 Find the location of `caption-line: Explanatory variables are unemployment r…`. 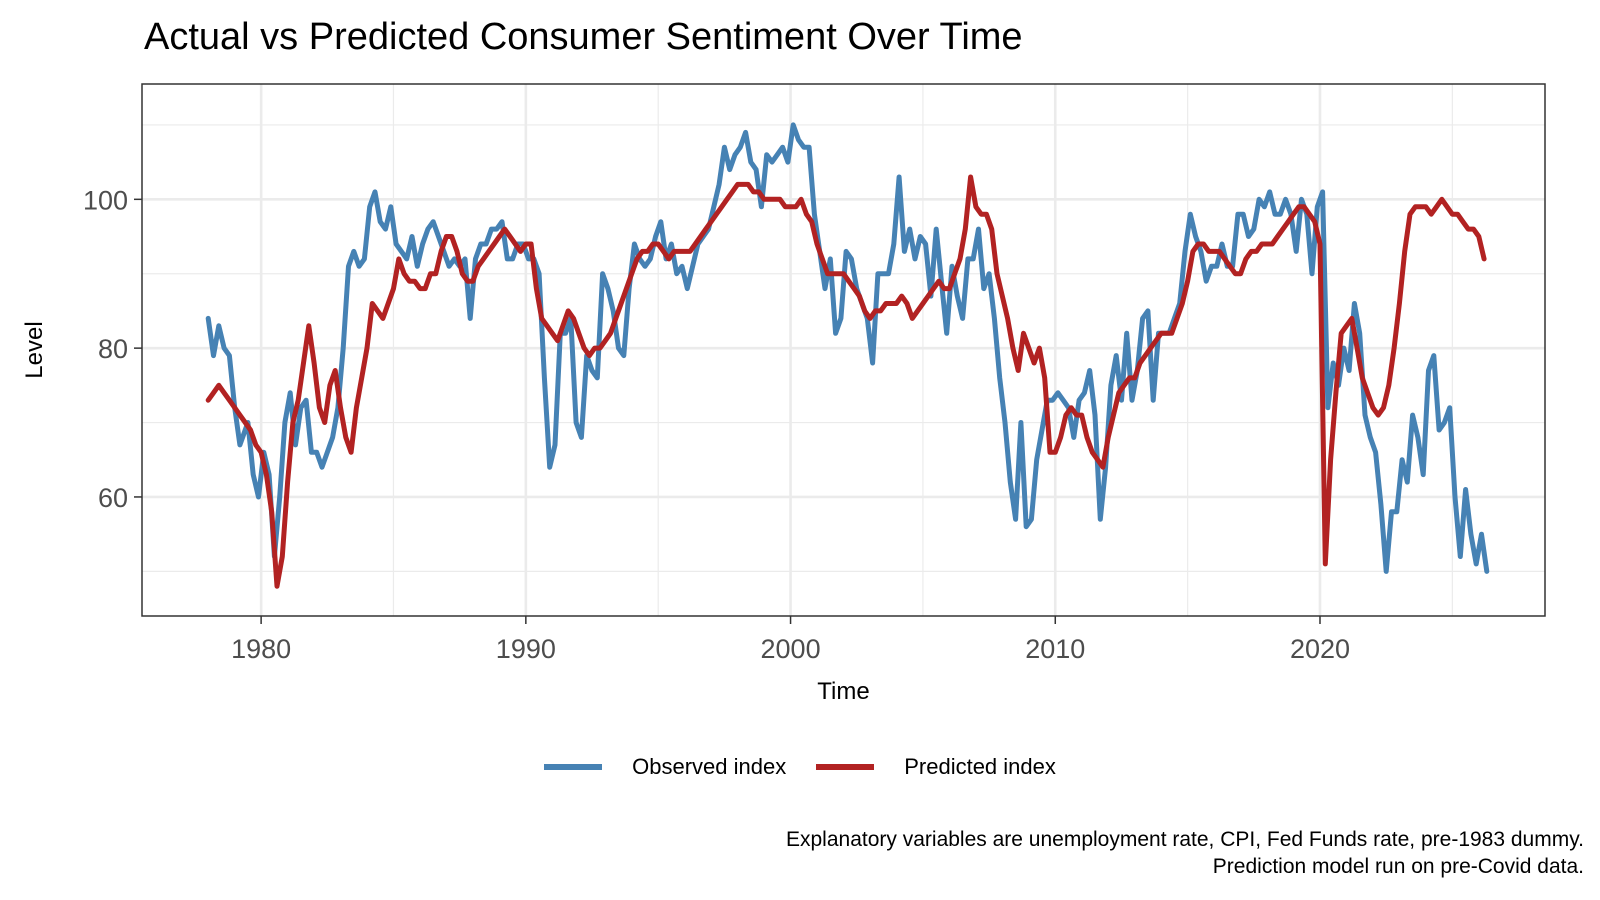

caption-line: Explanatory variables are unemployment r… is located at coordinates (1185, 839).